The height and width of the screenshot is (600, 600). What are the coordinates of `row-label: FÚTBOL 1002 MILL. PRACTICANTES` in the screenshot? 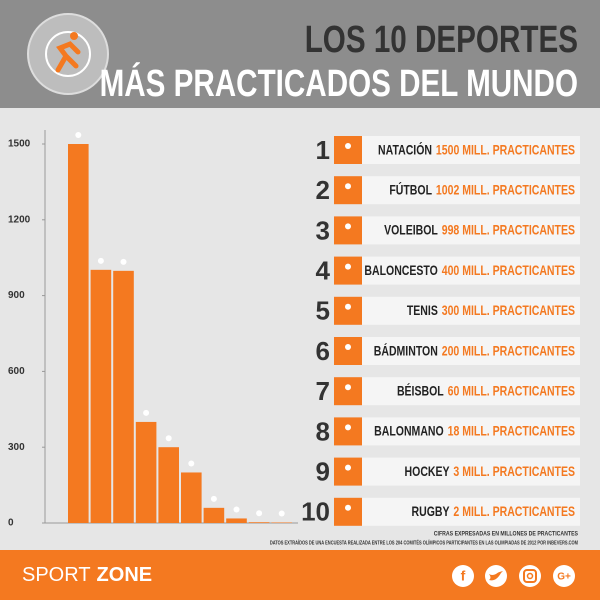 It's located at (482, 189).